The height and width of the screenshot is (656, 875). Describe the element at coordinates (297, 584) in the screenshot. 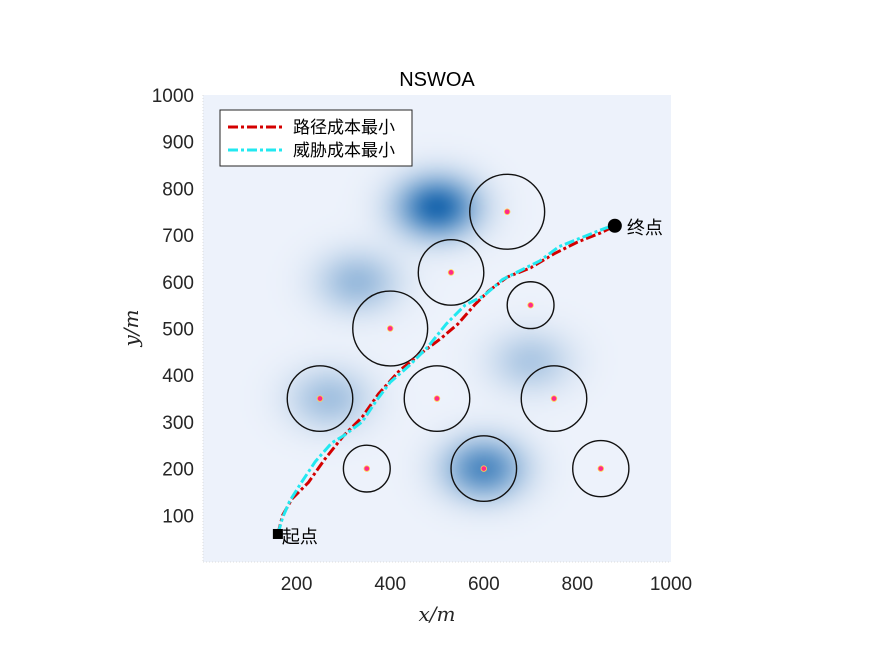

I see `x-tick-label: 200` at that location.